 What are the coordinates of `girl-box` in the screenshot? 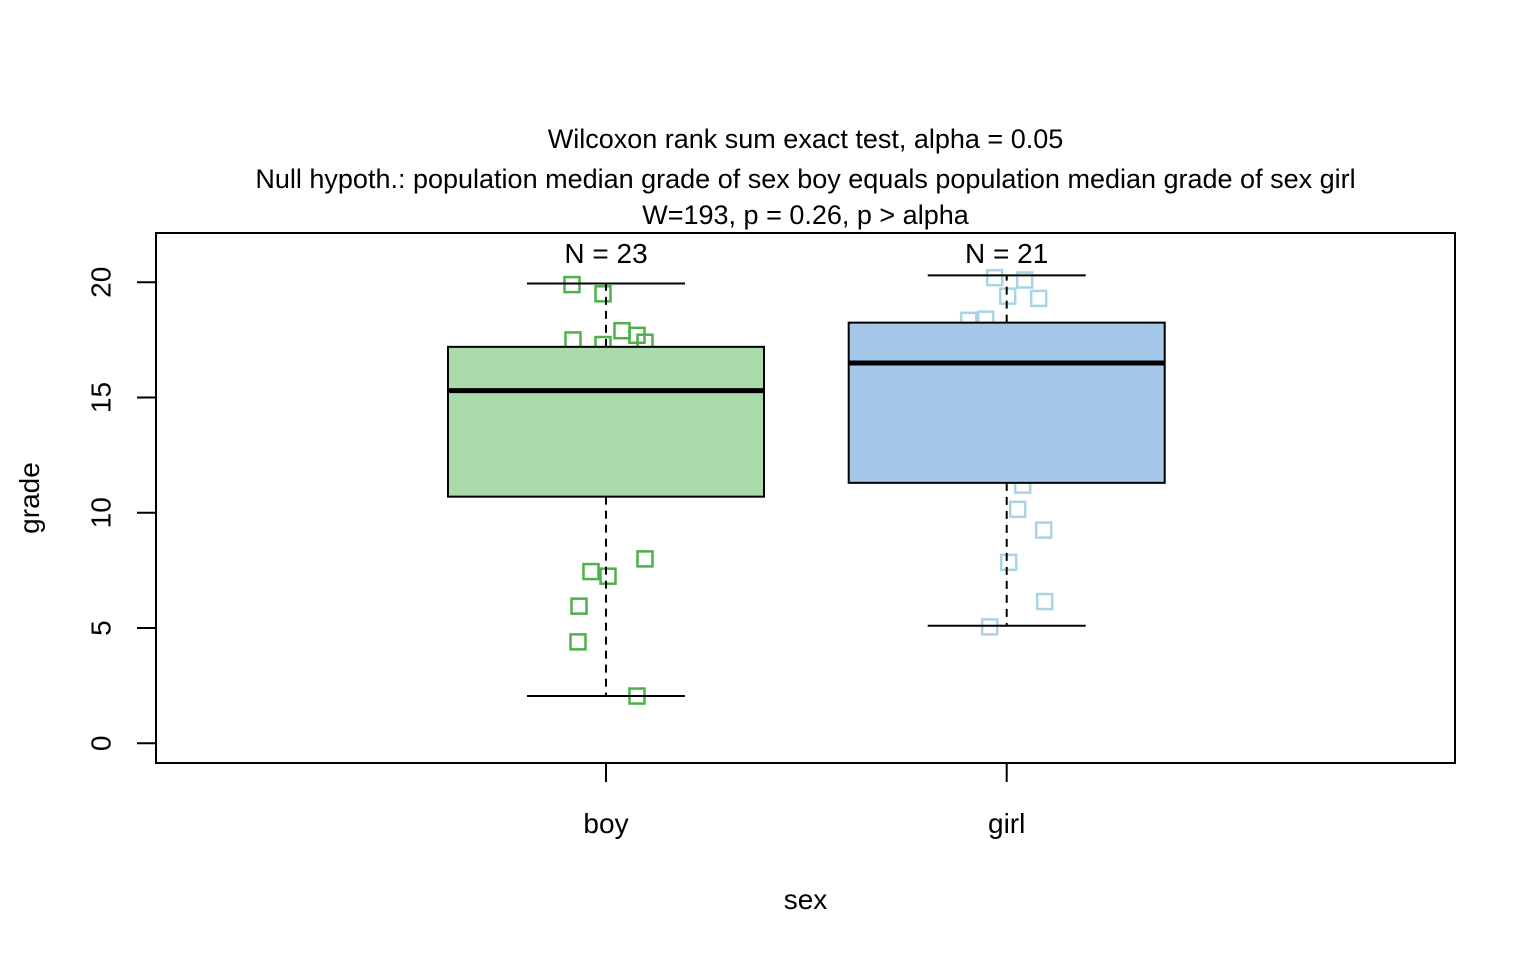 It's located at (1006, 402).